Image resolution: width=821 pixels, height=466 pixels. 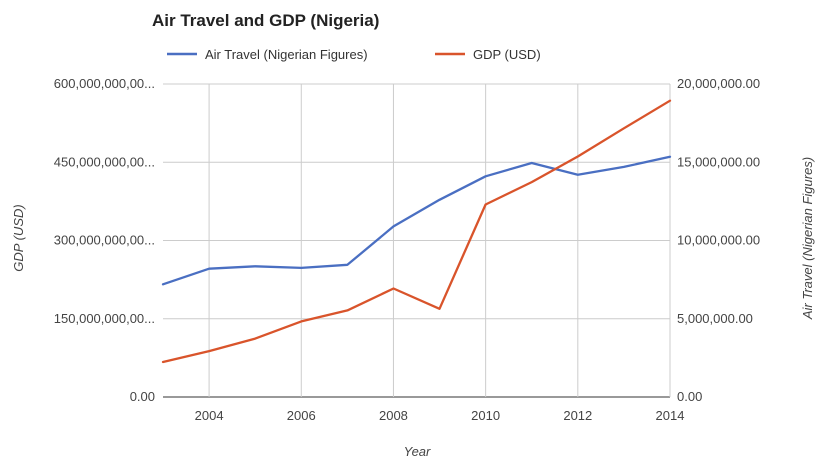 I want to click on x-tick-label: 2010, so click(x=485, y=415).